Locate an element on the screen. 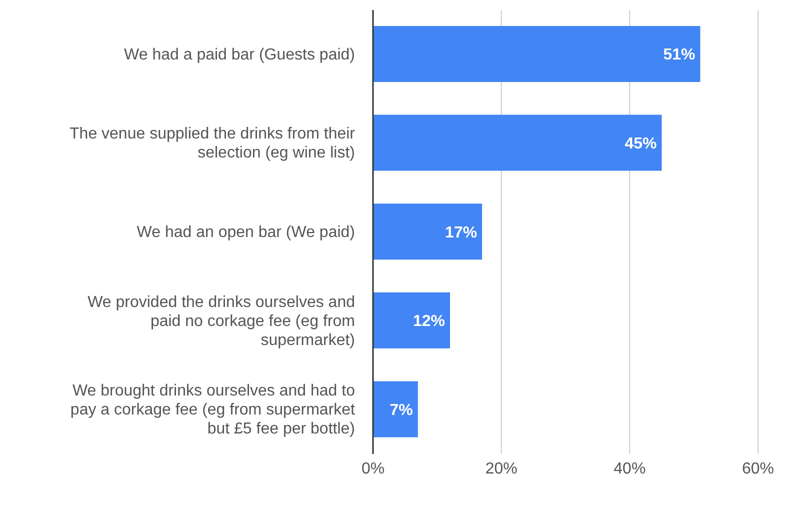 This screenshot has width=788, height=507. data-label: 12% is located at coordinates (428, 321).